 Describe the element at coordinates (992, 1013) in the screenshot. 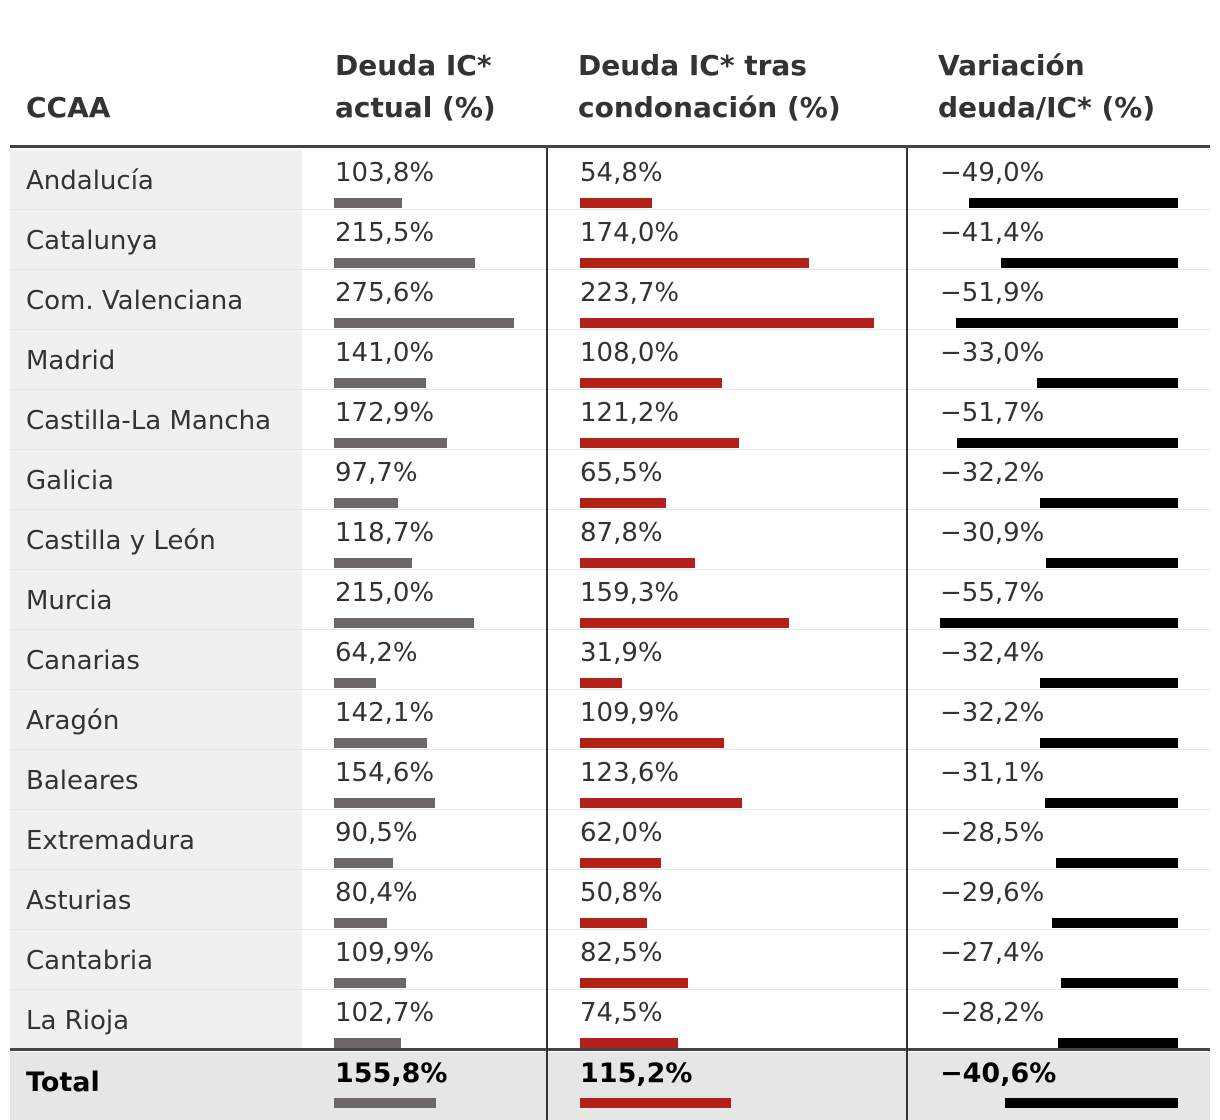

I see `variacion-value: −28,2%` at that location.